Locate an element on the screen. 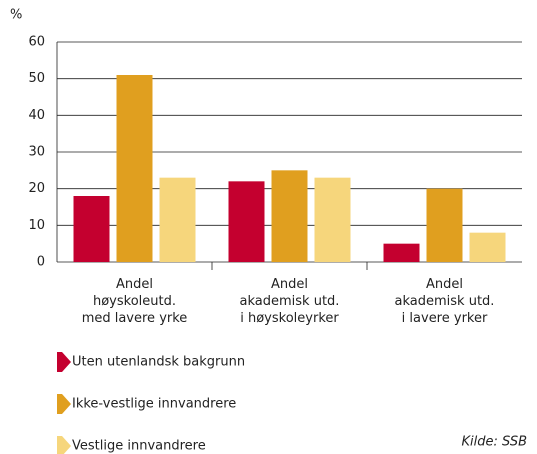  y-tick-label: 40 is located at coordinates (36, 115).